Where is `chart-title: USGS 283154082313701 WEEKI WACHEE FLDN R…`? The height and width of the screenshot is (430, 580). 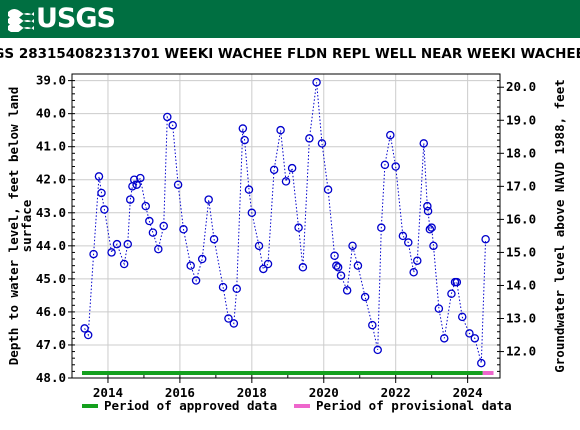
chart-title: USGS 283154082313701 WEEKI WACHEE FLDN R… is located at coordinates (290, 54).